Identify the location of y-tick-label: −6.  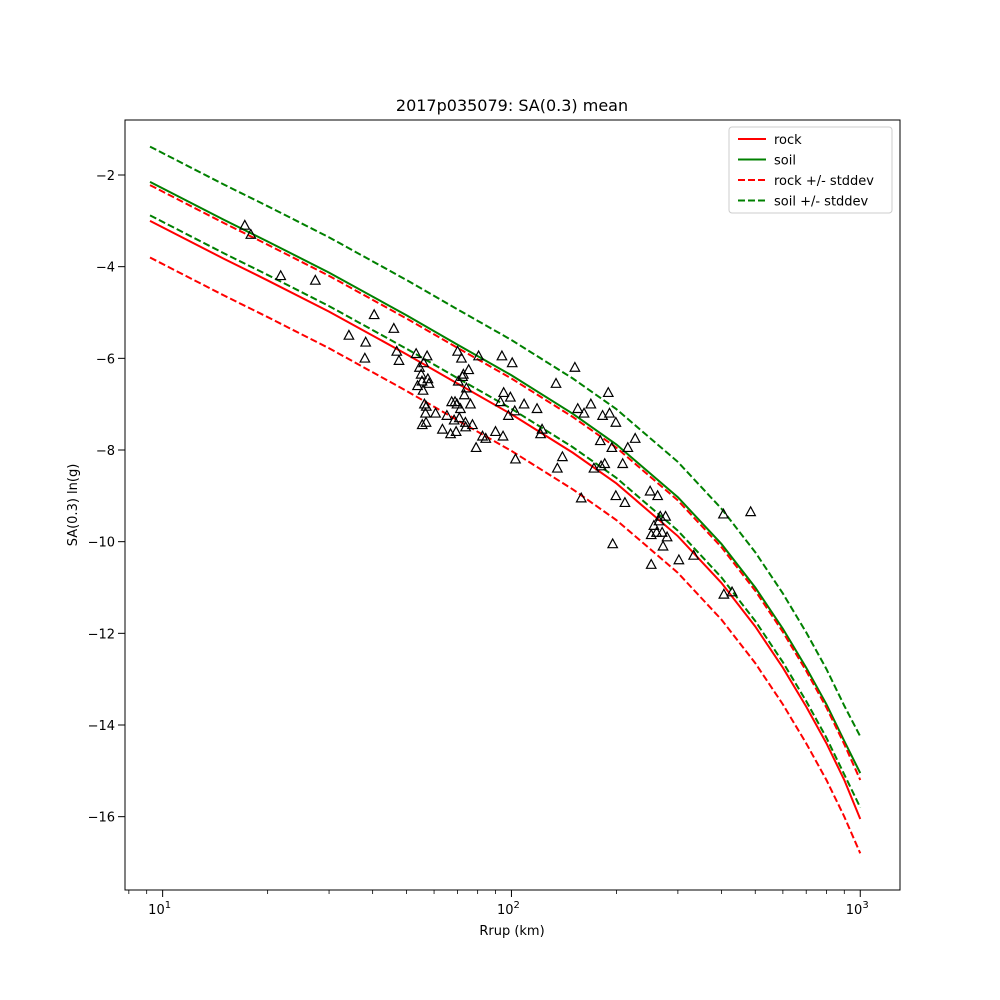
(105, 359).